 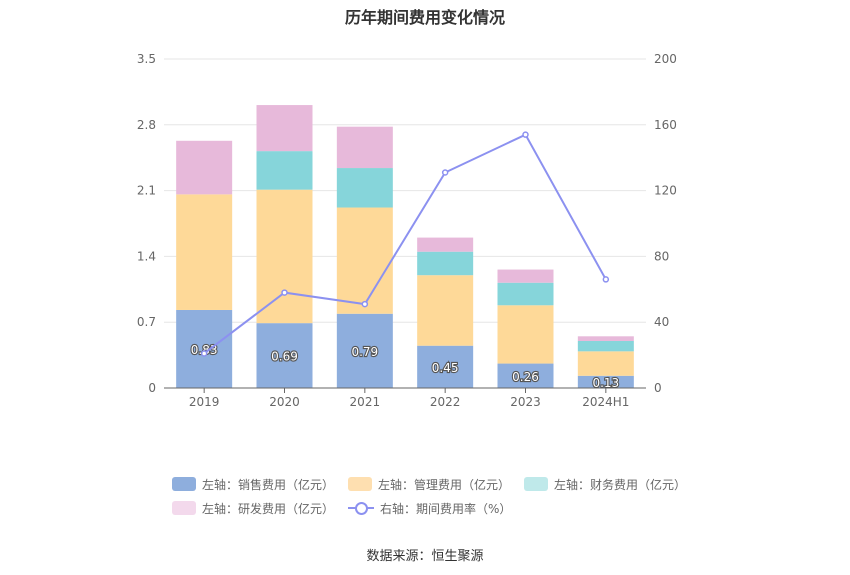 I want to click on legend-label: 右轴：期间费用率（%）, so click(x=446, y=508).